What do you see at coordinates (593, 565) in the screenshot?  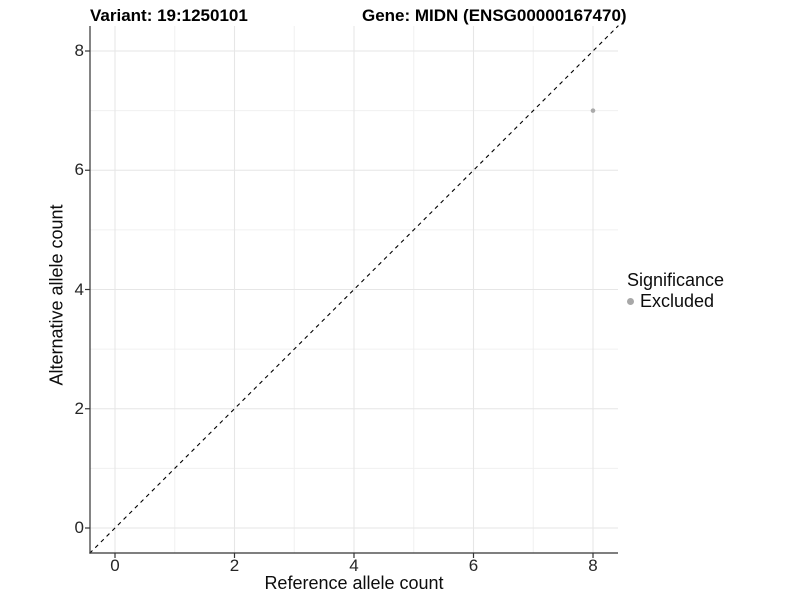 I see `x-tick-label: 8` at bounding box center [593, 565].